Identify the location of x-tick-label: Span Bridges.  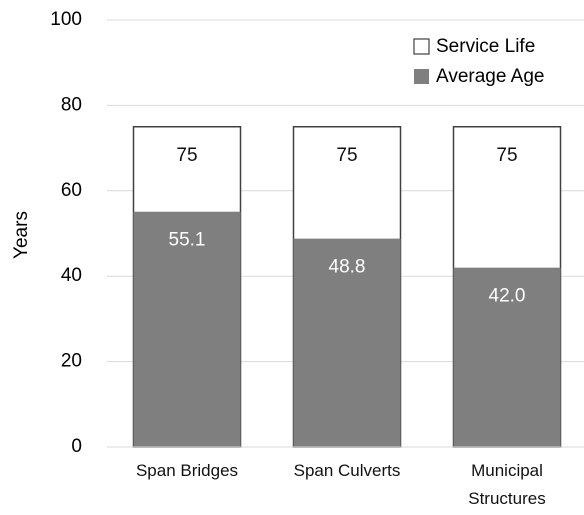
(187, 470).